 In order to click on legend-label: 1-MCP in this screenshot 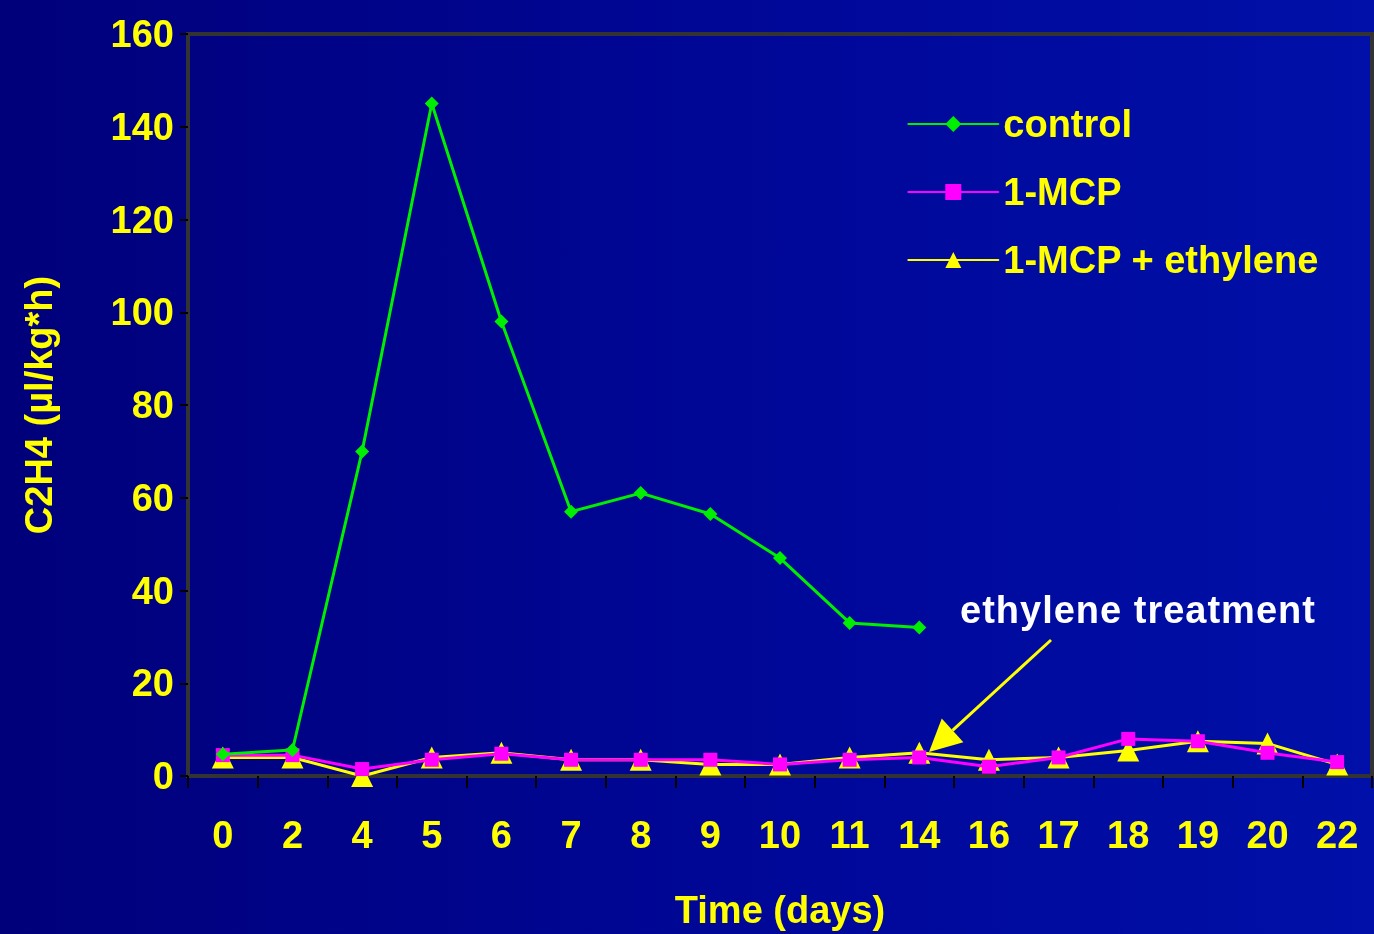, I will do `click(1062, 192)`.